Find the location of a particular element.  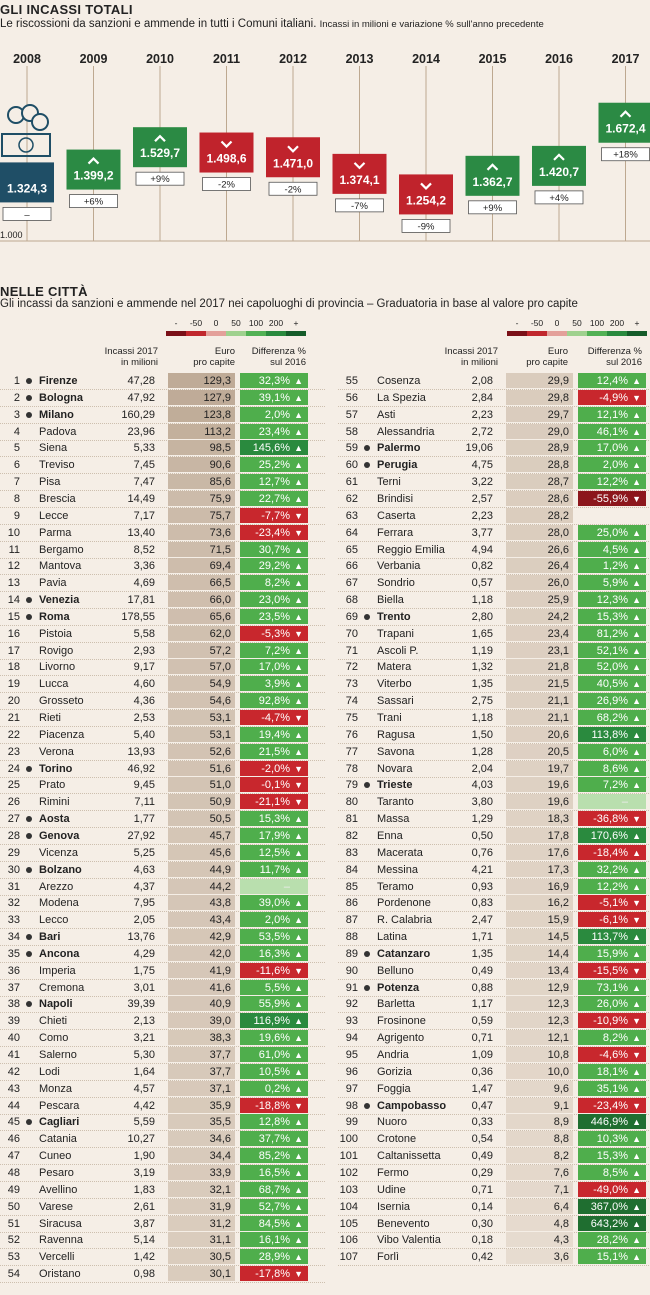

per-capita-value: 28,0 is located at coordinates (539, 532).